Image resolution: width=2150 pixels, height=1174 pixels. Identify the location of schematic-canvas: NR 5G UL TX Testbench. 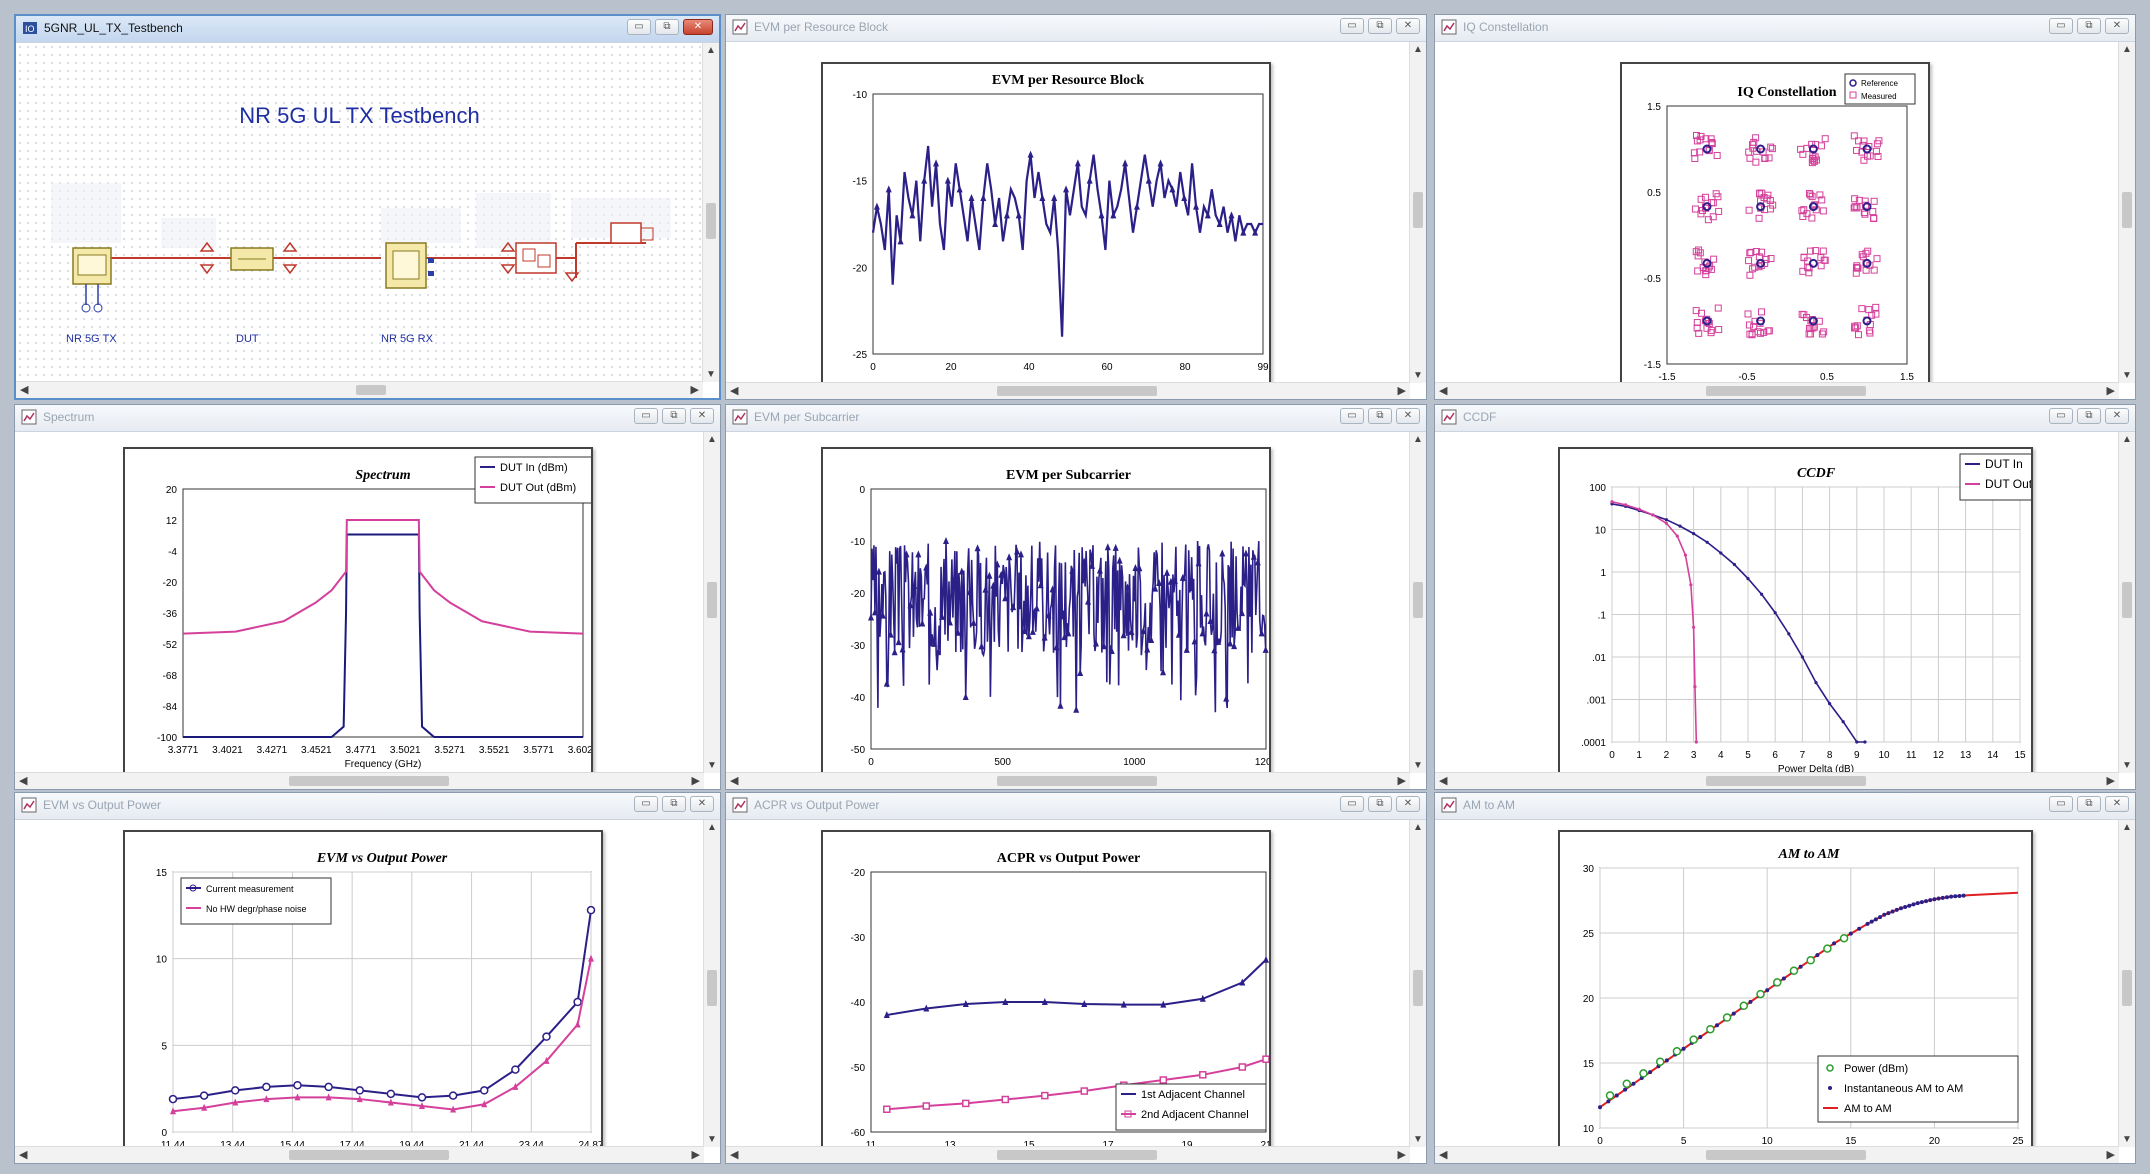
(359, 212).